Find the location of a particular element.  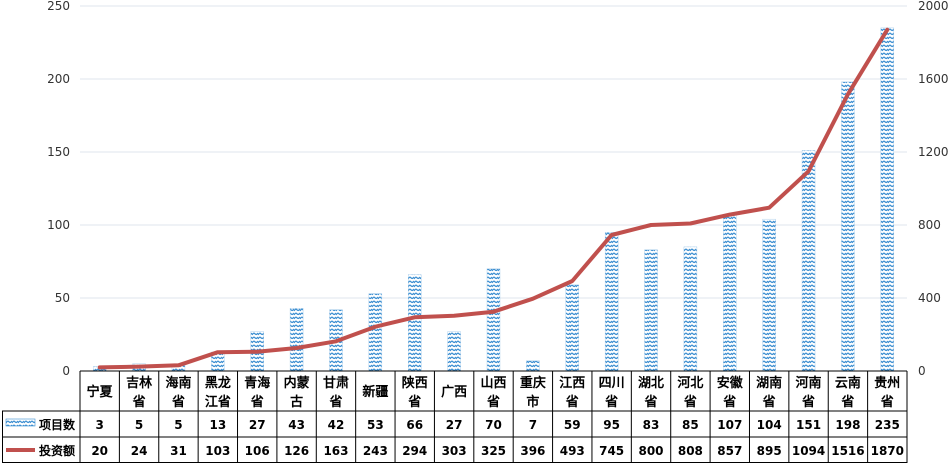

legend-label-bar: 项目数 is located at coordinates (57, 424).